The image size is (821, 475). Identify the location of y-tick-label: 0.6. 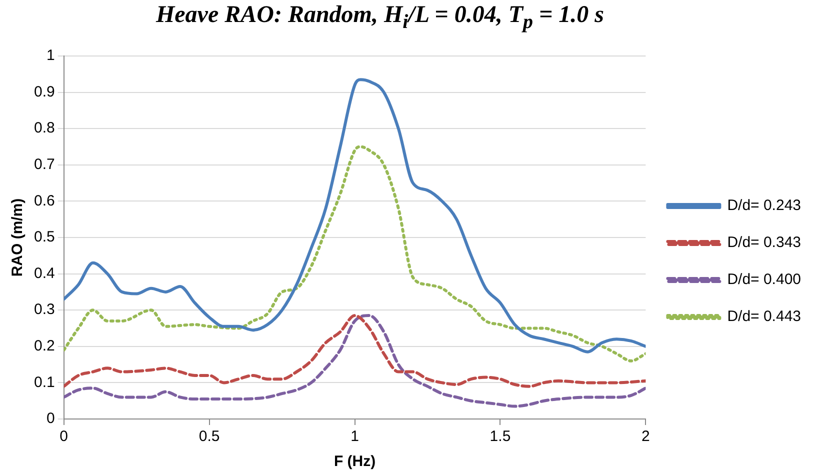
(44, 201).